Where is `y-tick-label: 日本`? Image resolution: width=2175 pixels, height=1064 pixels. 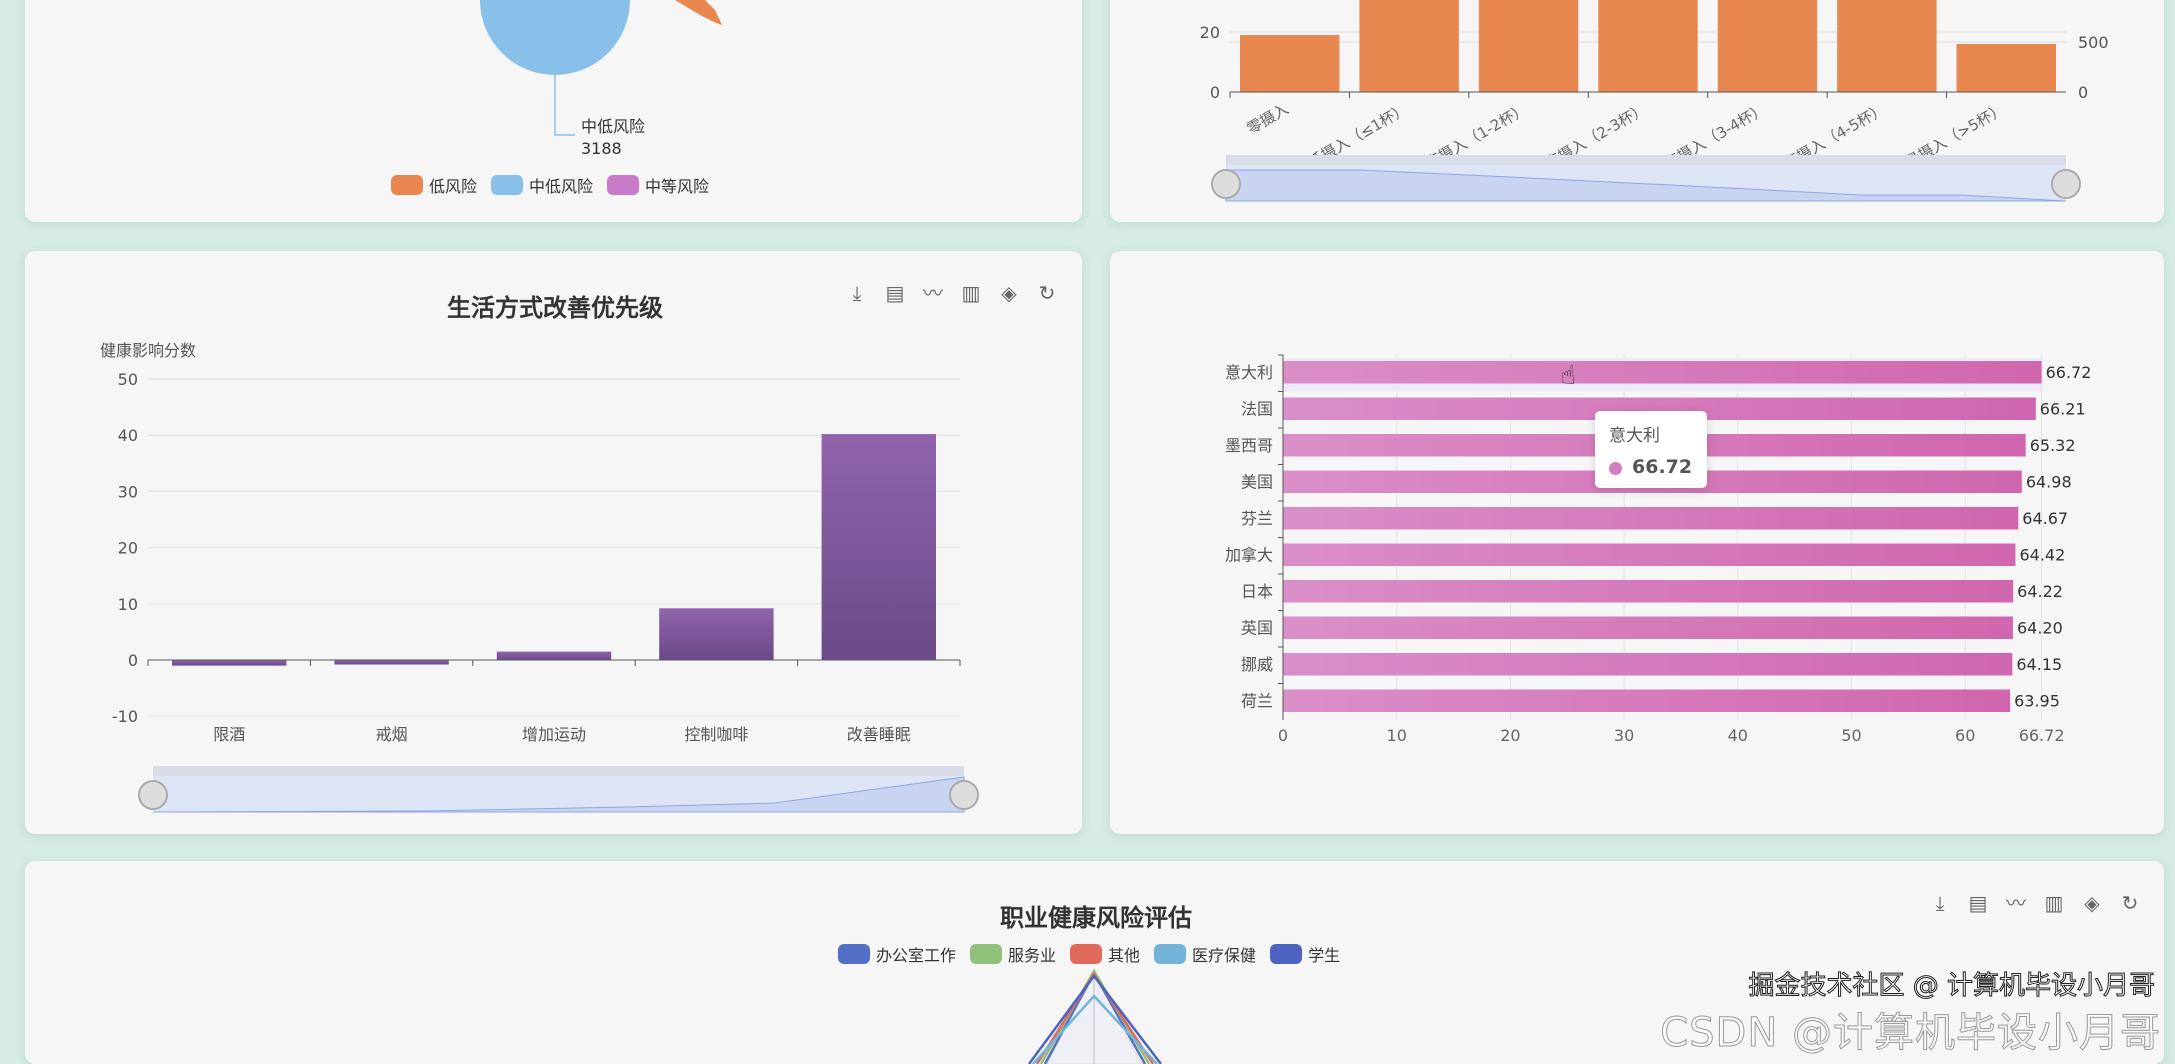 y-tick-label: 日本 is located at coordinates (1257, 591).